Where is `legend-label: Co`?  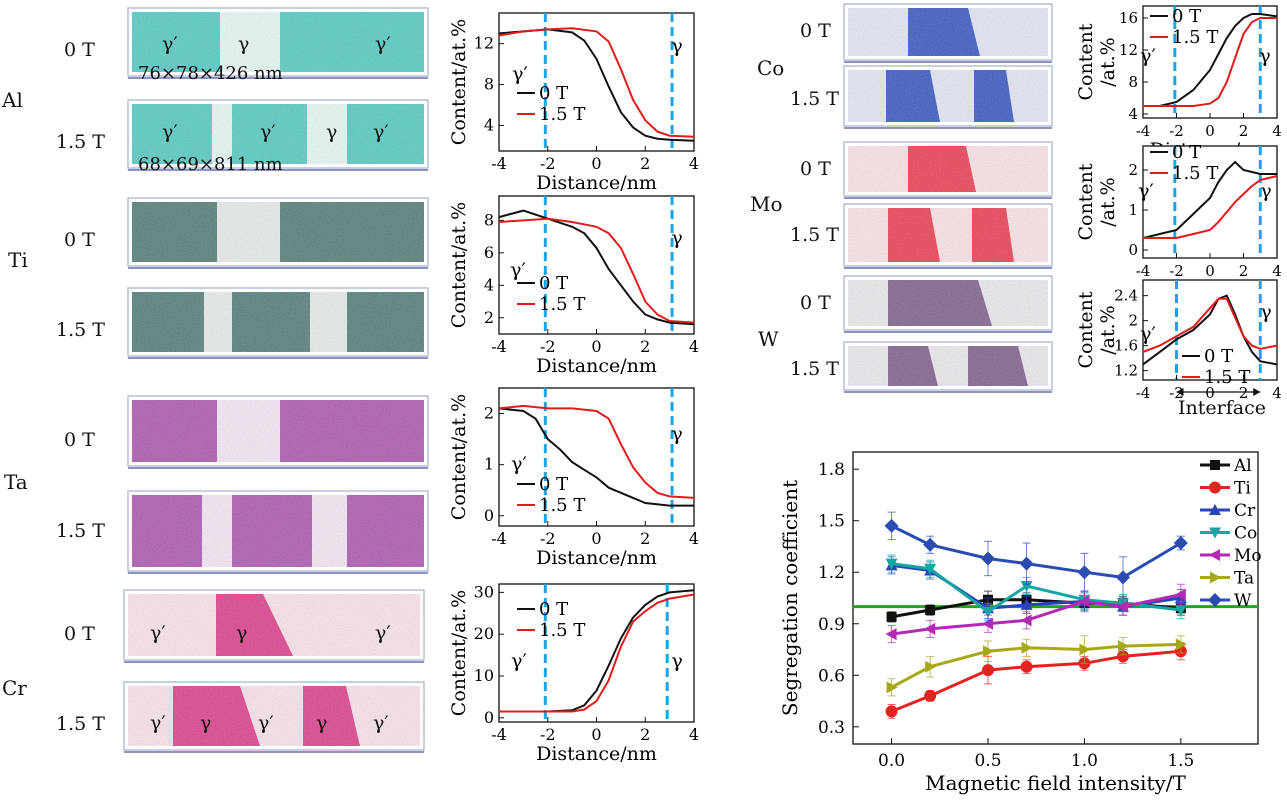 legend-label: Co is located at coordinates (1245, 534).